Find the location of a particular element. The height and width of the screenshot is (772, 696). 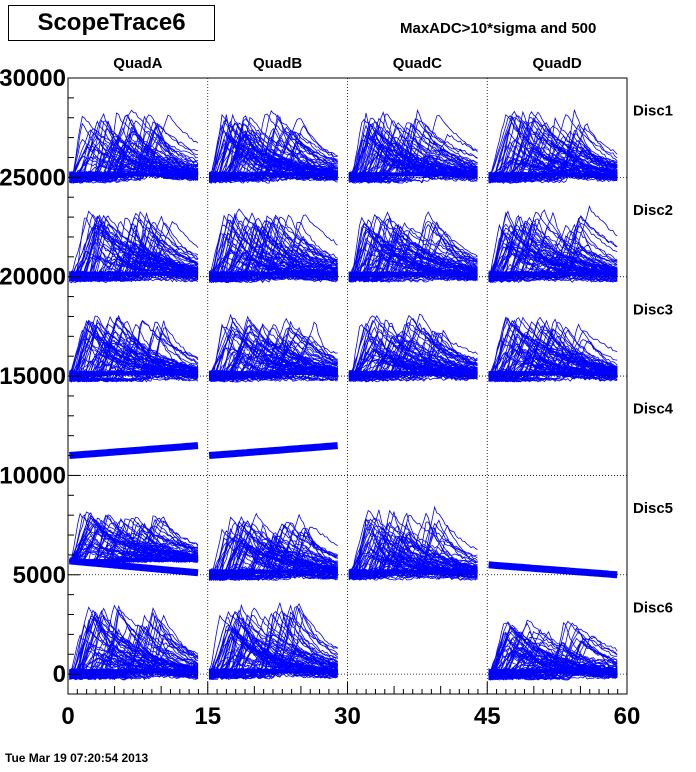

trace-cell-quadd-disc1 is located at coordinates (553, 146).